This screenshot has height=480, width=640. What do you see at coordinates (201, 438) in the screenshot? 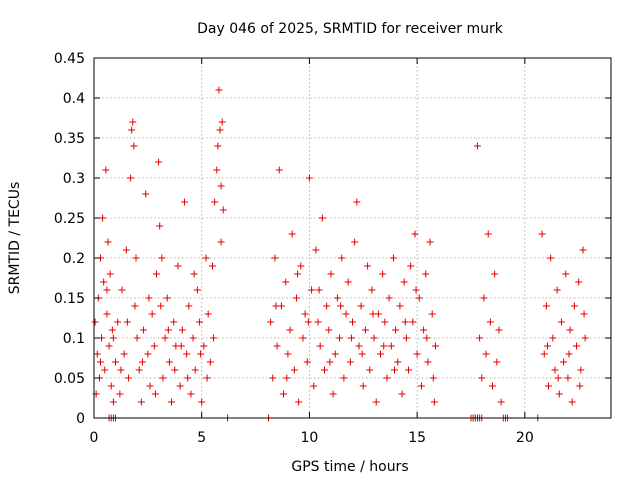
I see `x-tick-label: 5` at bounding box center [201, 438].